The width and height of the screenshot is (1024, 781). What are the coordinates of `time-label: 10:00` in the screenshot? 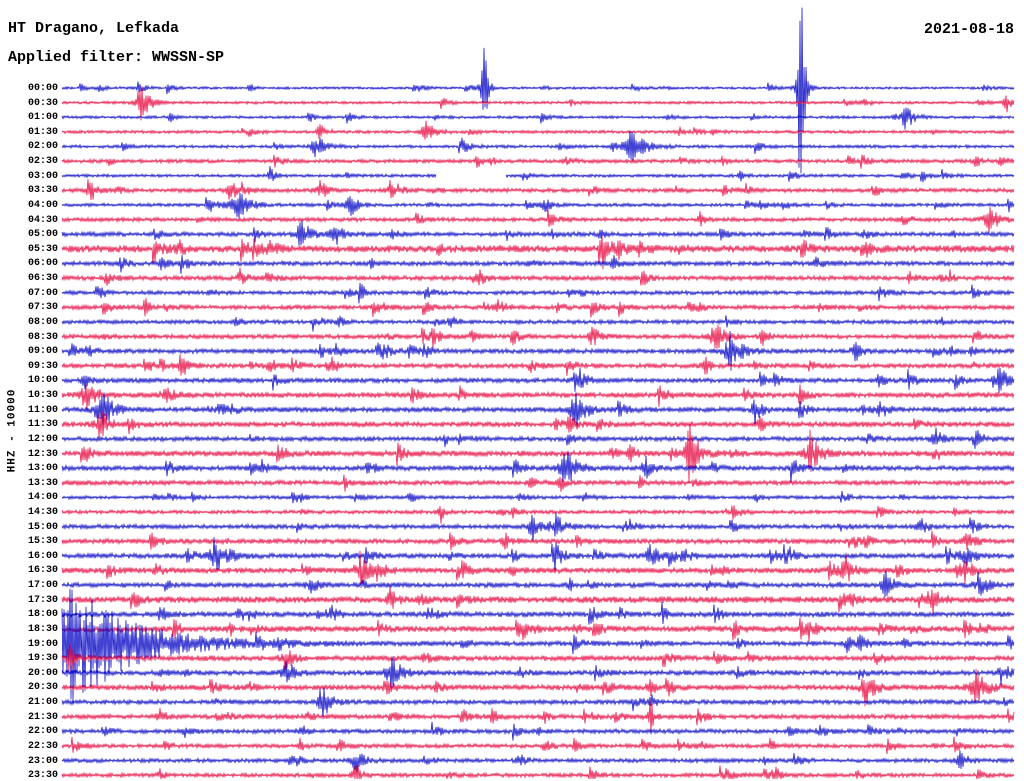 It's located at (42, 381).